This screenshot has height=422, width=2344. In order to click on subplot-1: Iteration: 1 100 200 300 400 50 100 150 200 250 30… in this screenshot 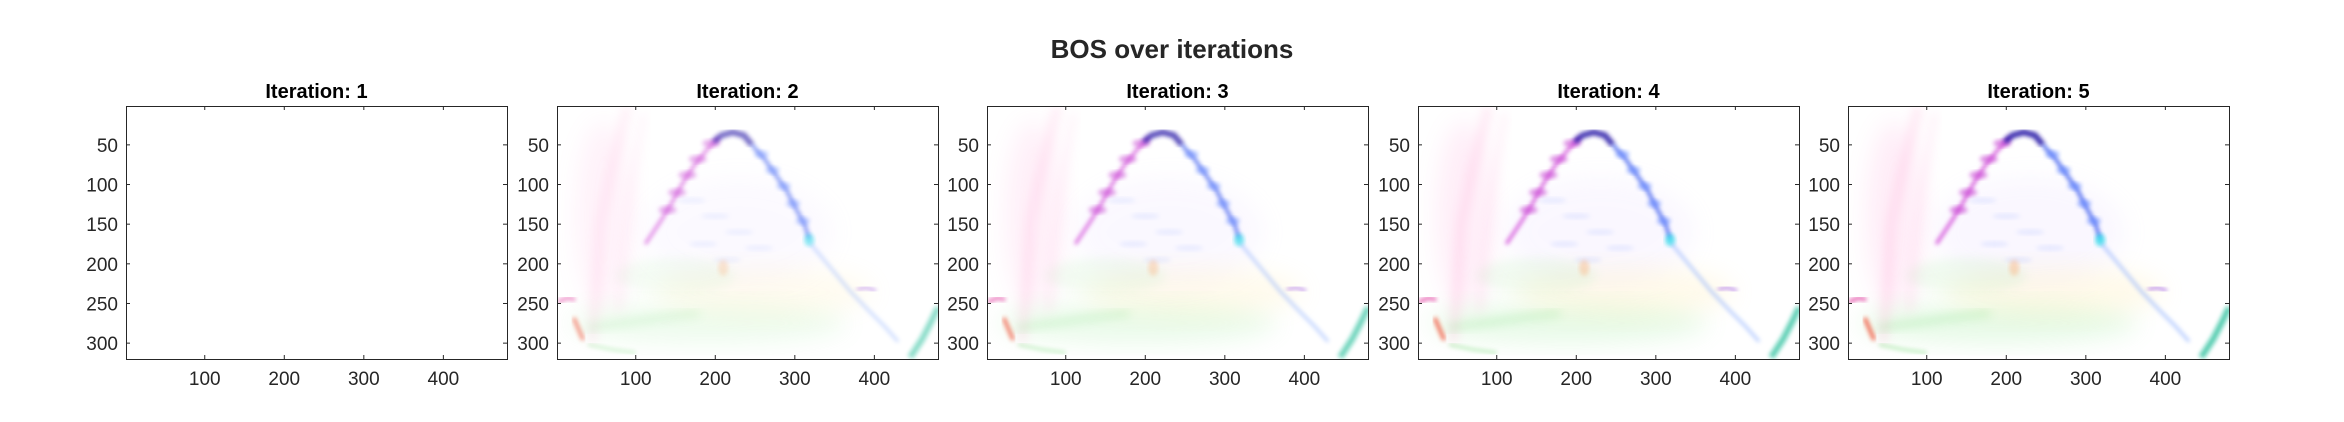, I will do `click(297, 235)`.